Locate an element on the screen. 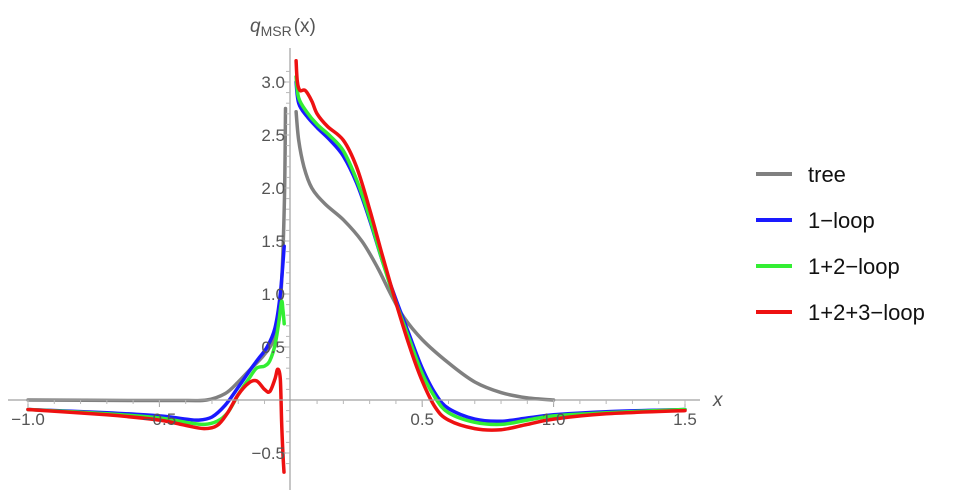 The height and width of the screenshot is (496, 960). legend-label: 1+2−loop is located at coordinates (854, 266).